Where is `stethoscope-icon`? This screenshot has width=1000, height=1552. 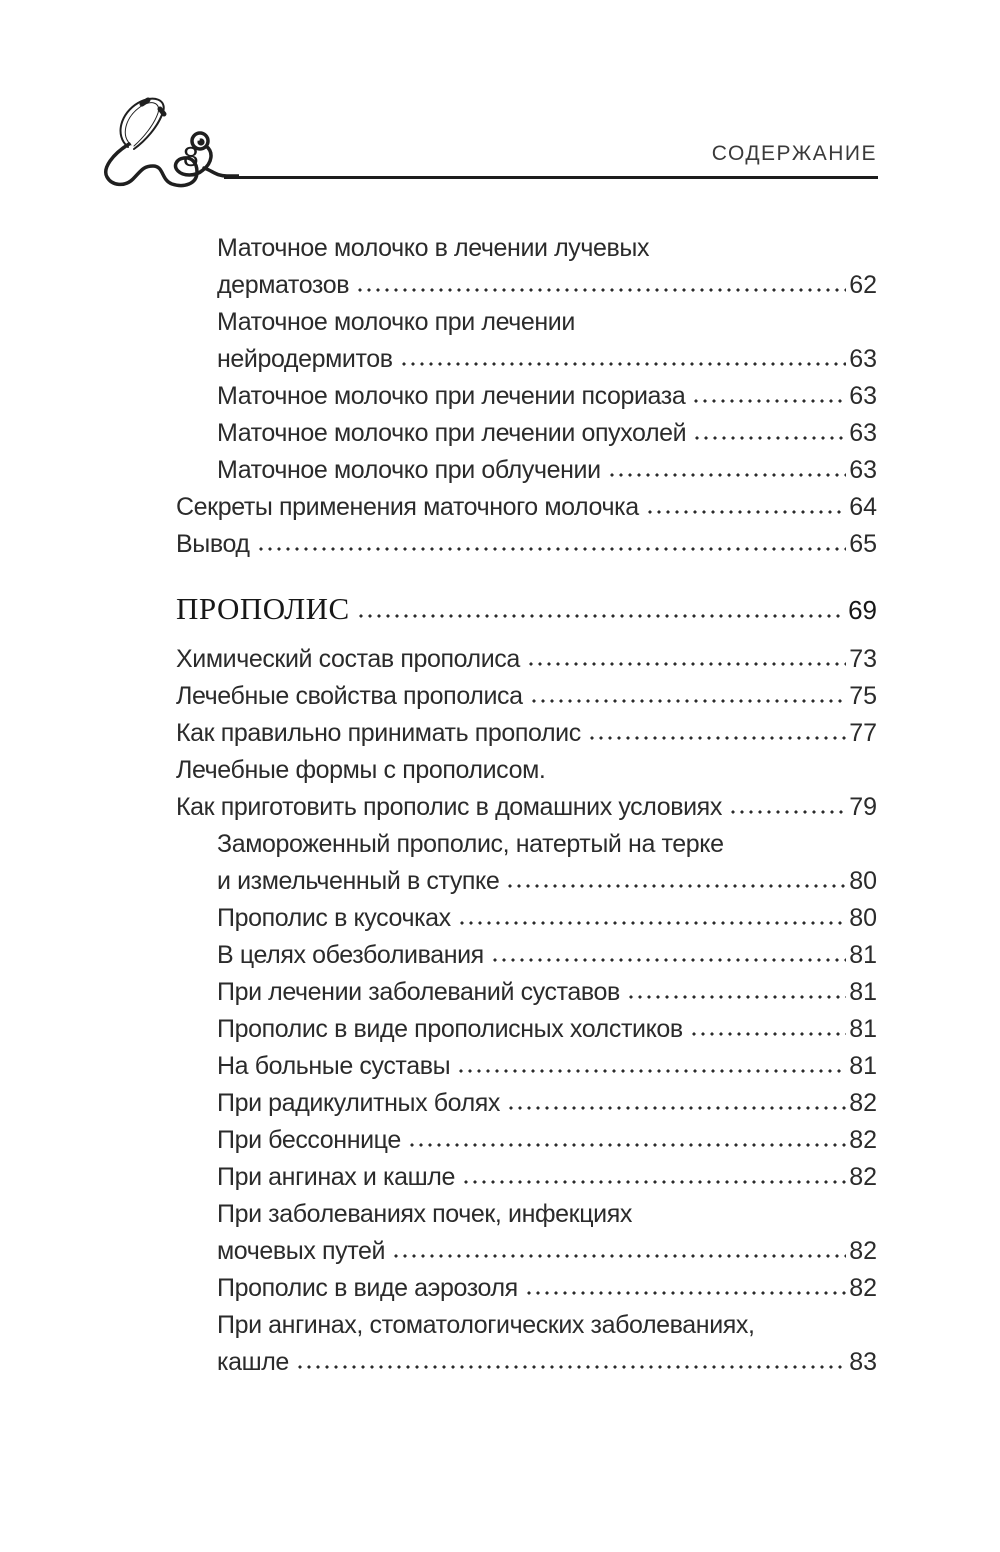 stethoscope-icon is located at coordinates (171, 142).